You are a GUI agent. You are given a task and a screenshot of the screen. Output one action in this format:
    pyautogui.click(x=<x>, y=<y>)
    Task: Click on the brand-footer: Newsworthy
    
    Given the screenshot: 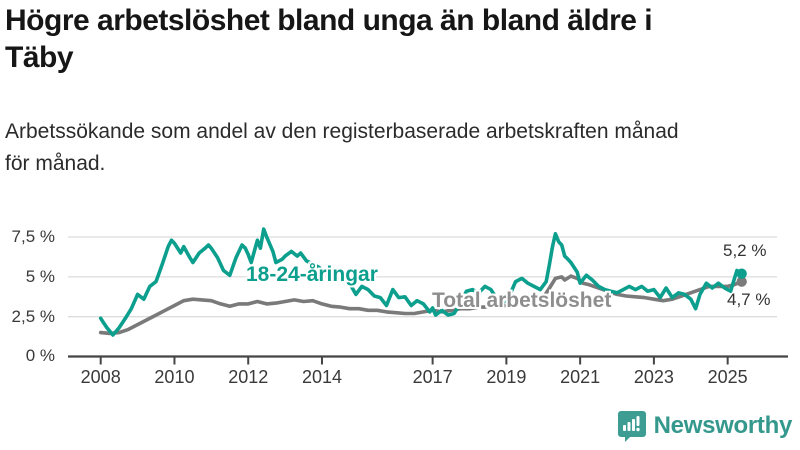 What is the action you would take?
    pyautogui.click(x=704, y=426)
    